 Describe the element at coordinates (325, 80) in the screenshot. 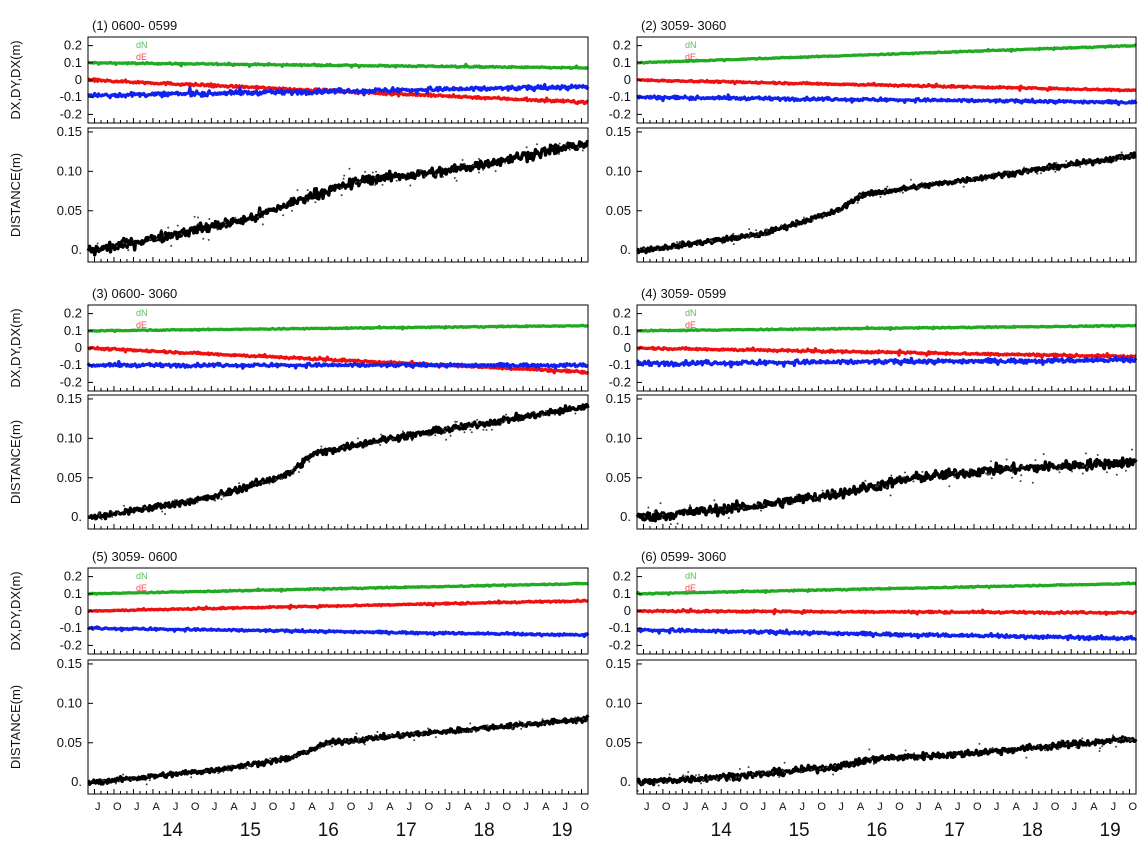

I see `component-plot: 0.2 0.1 0 -0.1 -0.2 dN dE` at that location.